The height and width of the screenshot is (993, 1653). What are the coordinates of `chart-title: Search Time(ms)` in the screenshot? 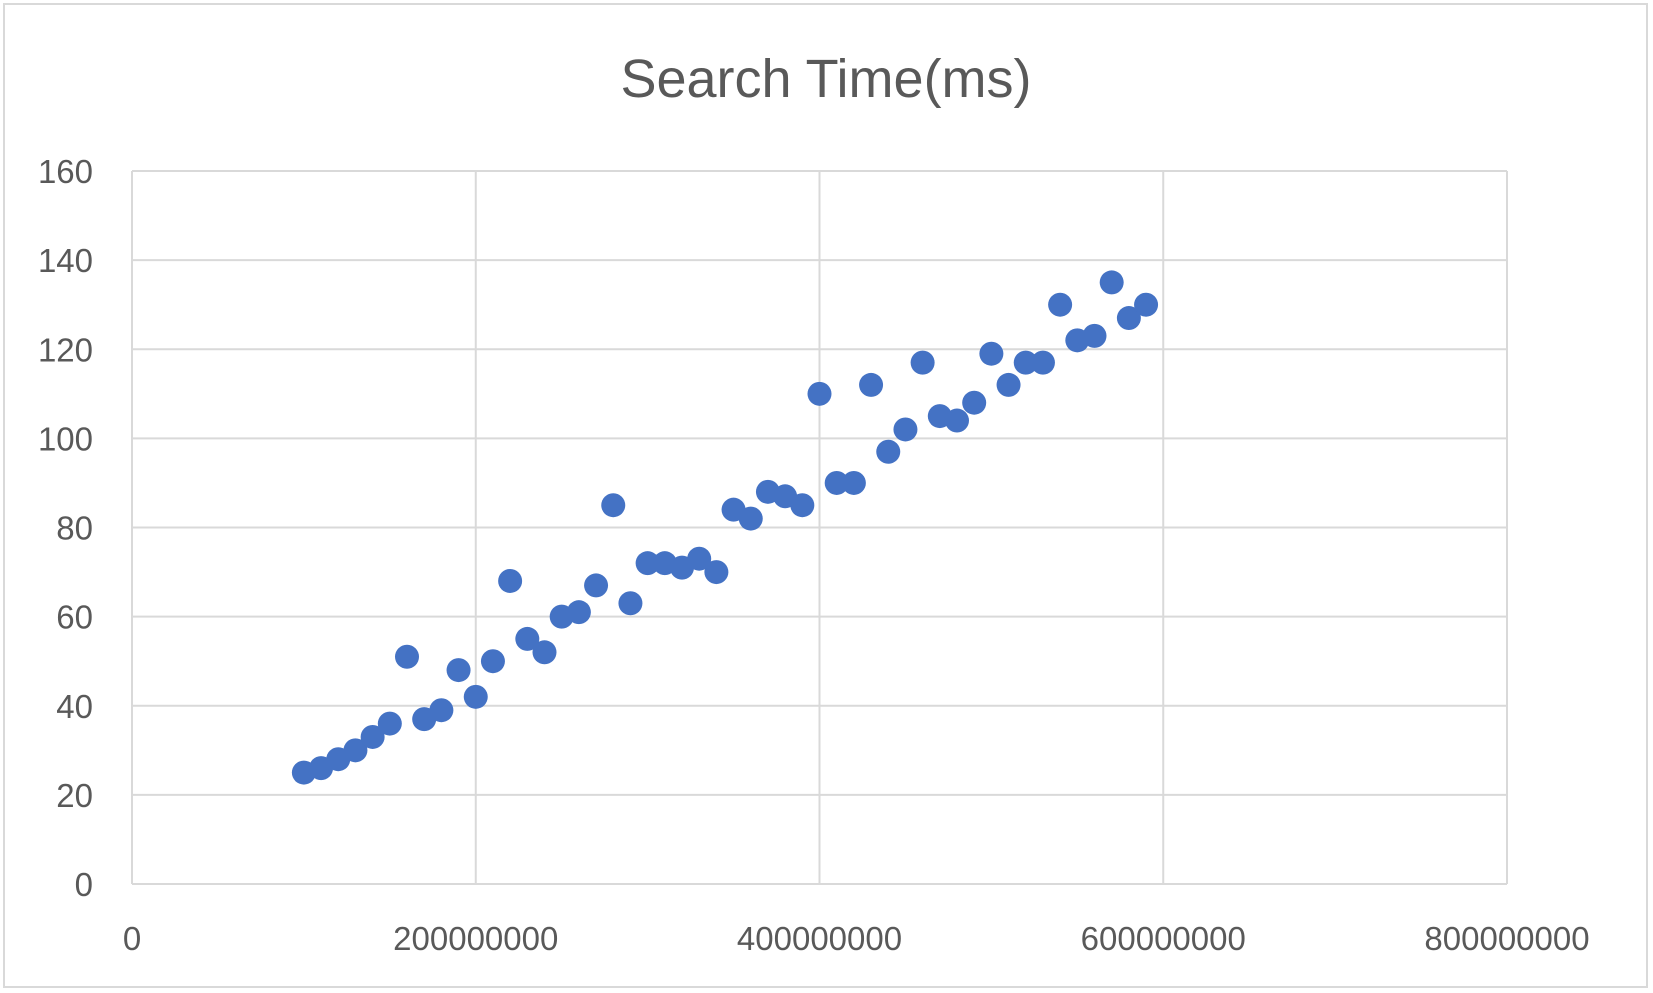 It's located at (825, 79).